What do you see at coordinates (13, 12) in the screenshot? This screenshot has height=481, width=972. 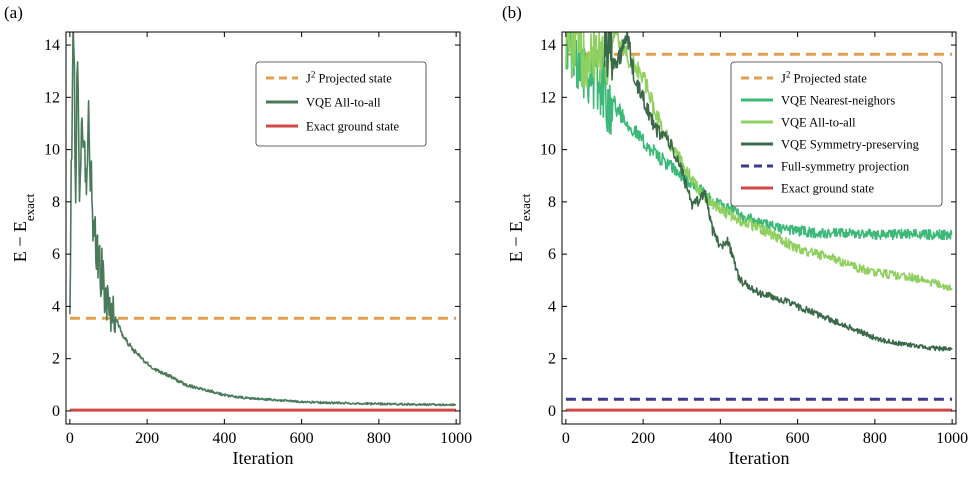 I see `panel-label: (a)` at bounding box center [13, 12].